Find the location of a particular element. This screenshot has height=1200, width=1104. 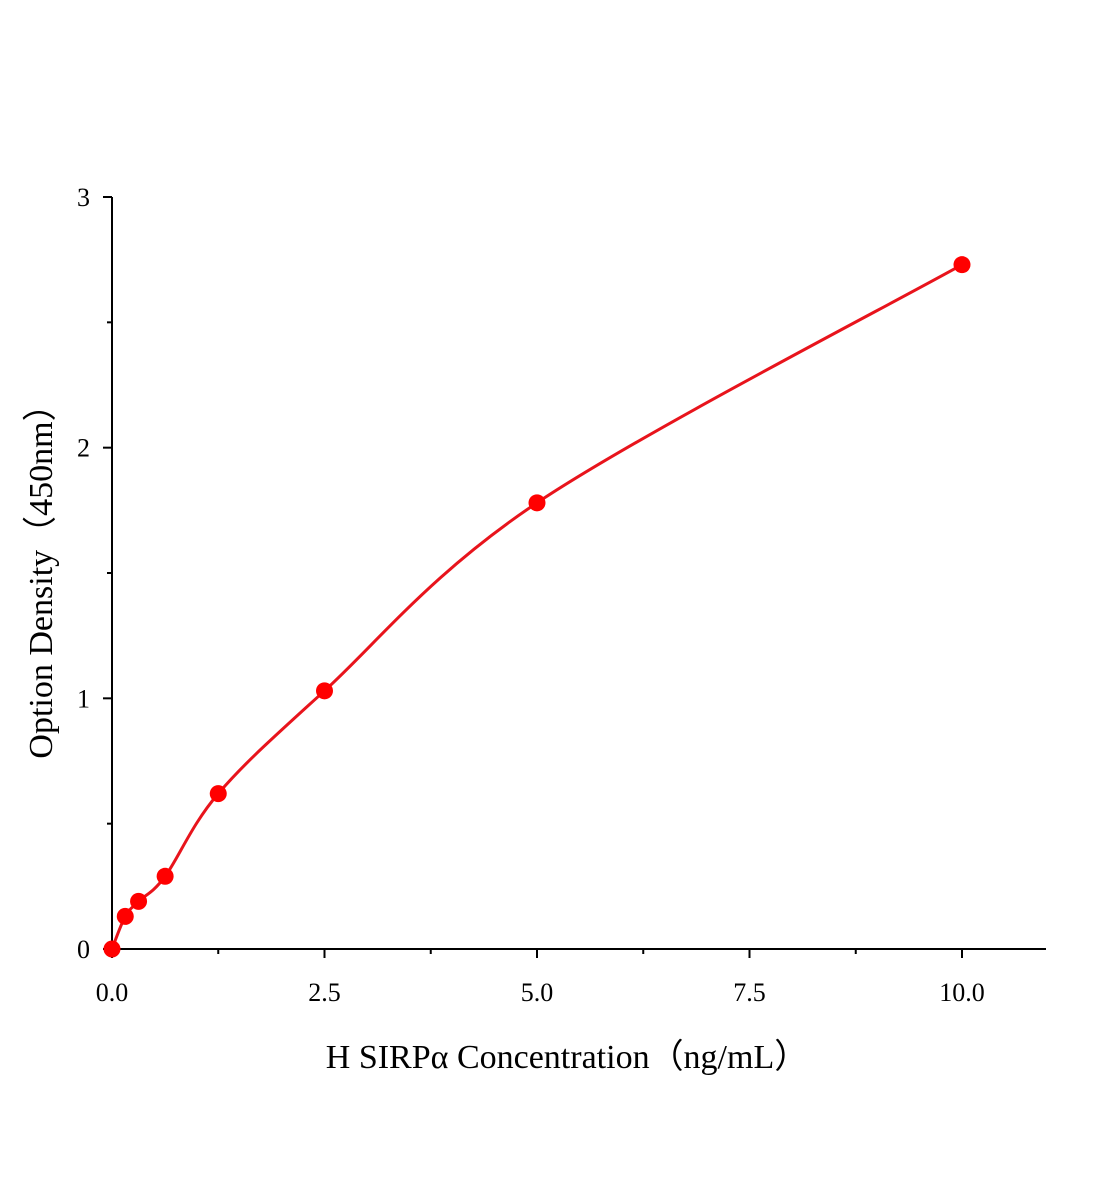

y-tick-label: 3 is located at coordinates (83, 197).